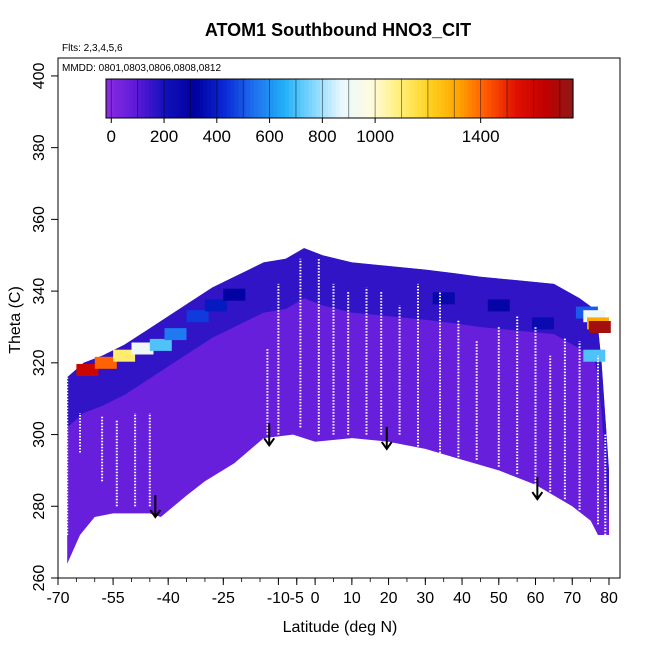 The width and height of the screenshot is (650, 650). I want to click on colorbar: 0 200 400 600 800 1000 1400, so click(339, 112).